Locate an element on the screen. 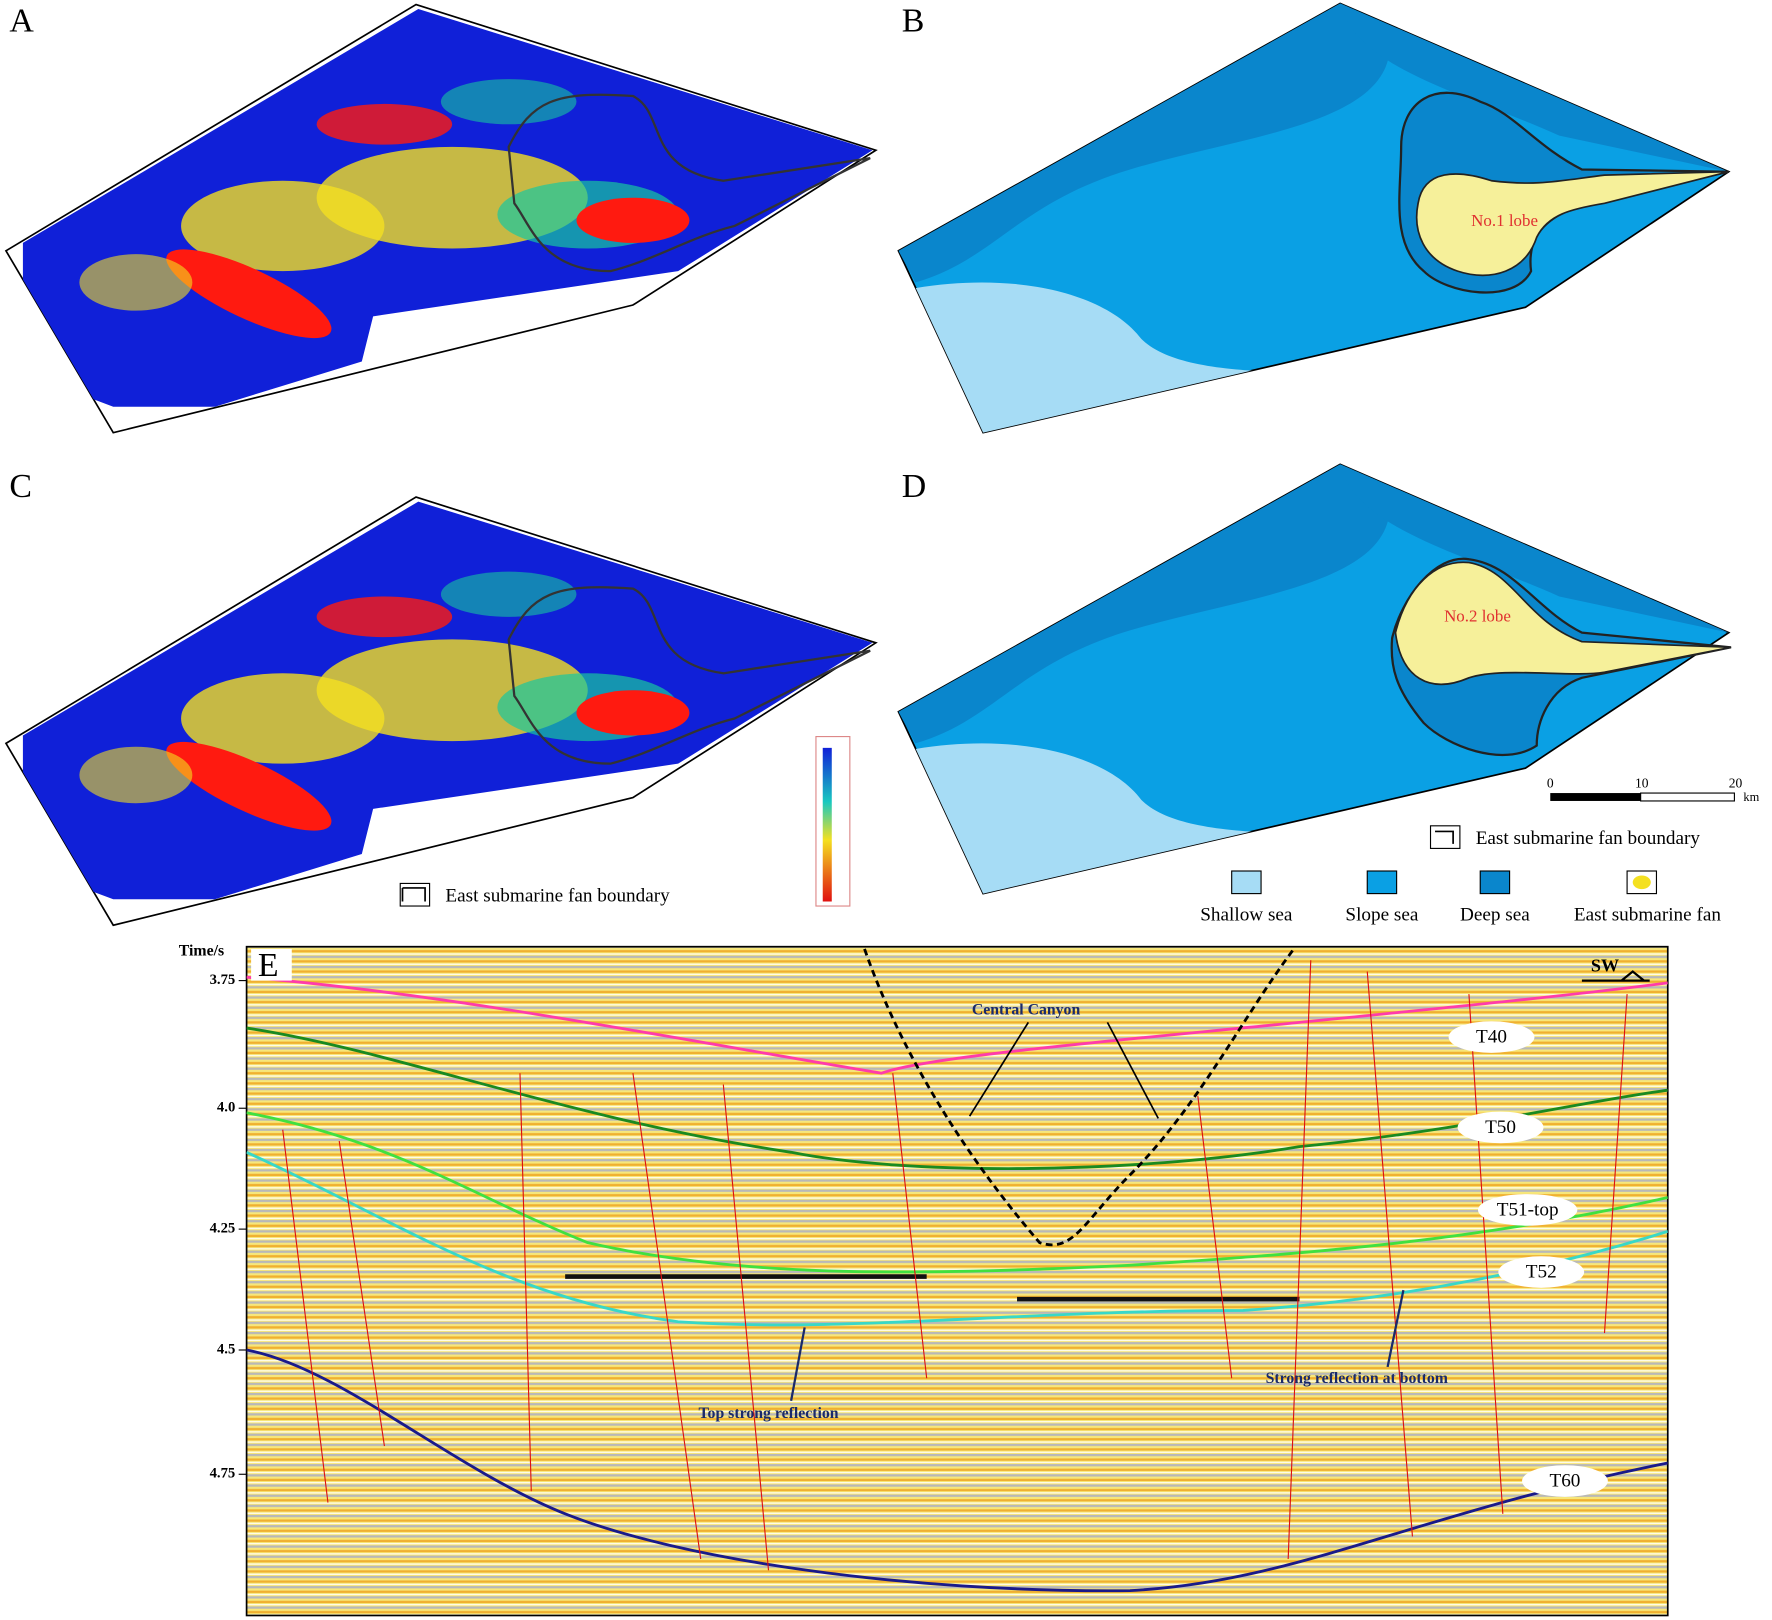  annotation: Strong reflection at bottom is located at coordinates (1357, 1378).